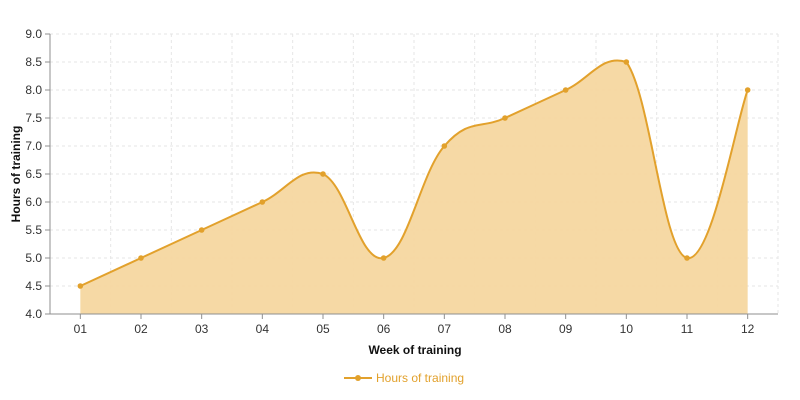 The width and height of the screenshot is (800, 400). What do you see at coordinates (141, 329) in the screenshot?
I see `x-tick-label: 02` at bounding box center [141, 329].